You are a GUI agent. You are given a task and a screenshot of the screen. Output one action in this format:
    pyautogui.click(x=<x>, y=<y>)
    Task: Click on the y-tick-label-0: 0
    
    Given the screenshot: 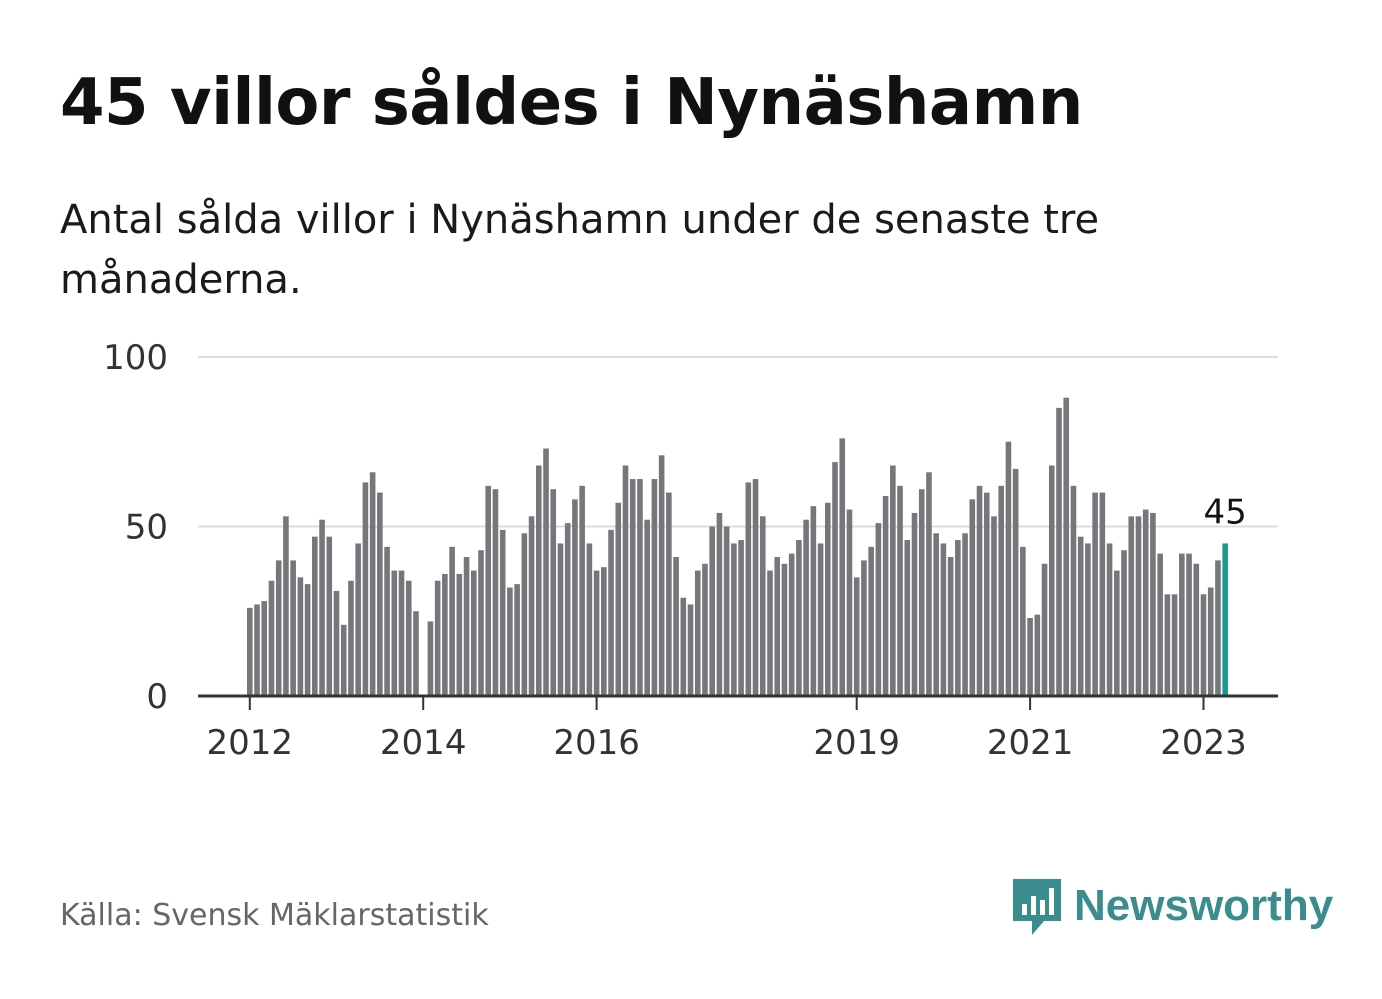 What is the action you would take?
    pyautogui.click(x=157, y=697)
    